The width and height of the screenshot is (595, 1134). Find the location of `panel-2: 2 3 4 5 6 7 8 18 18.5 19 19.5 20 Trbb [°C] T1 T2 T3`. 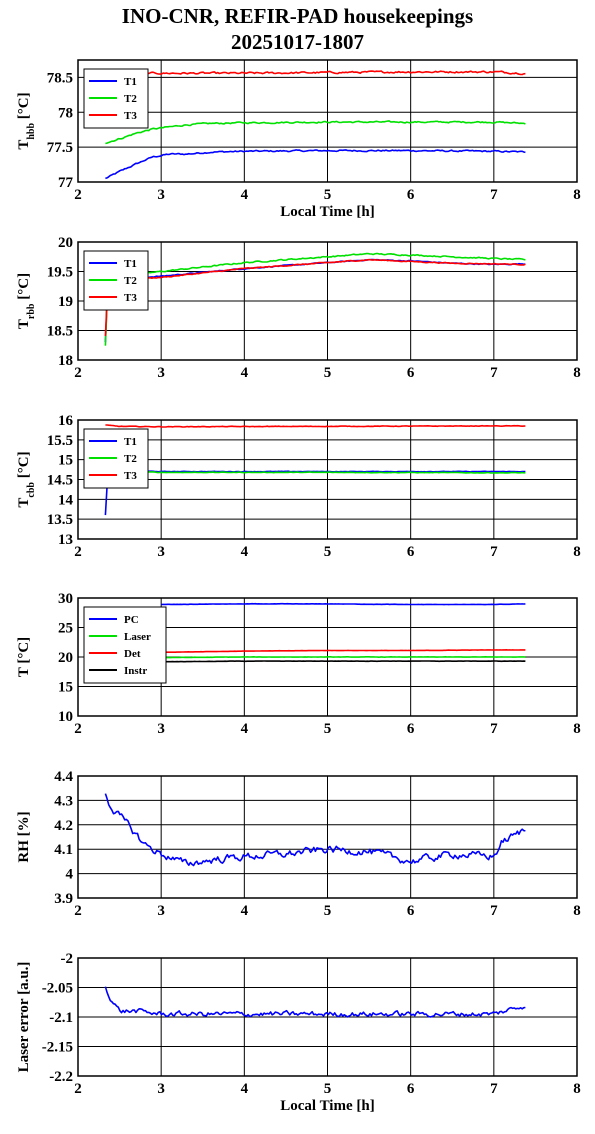

panel-2: 2 3 4 5 6 7 8 18 18.5 19 19.5 20 Trbb [°C] T1 T2 T3 is located at coordinates (298, 308).